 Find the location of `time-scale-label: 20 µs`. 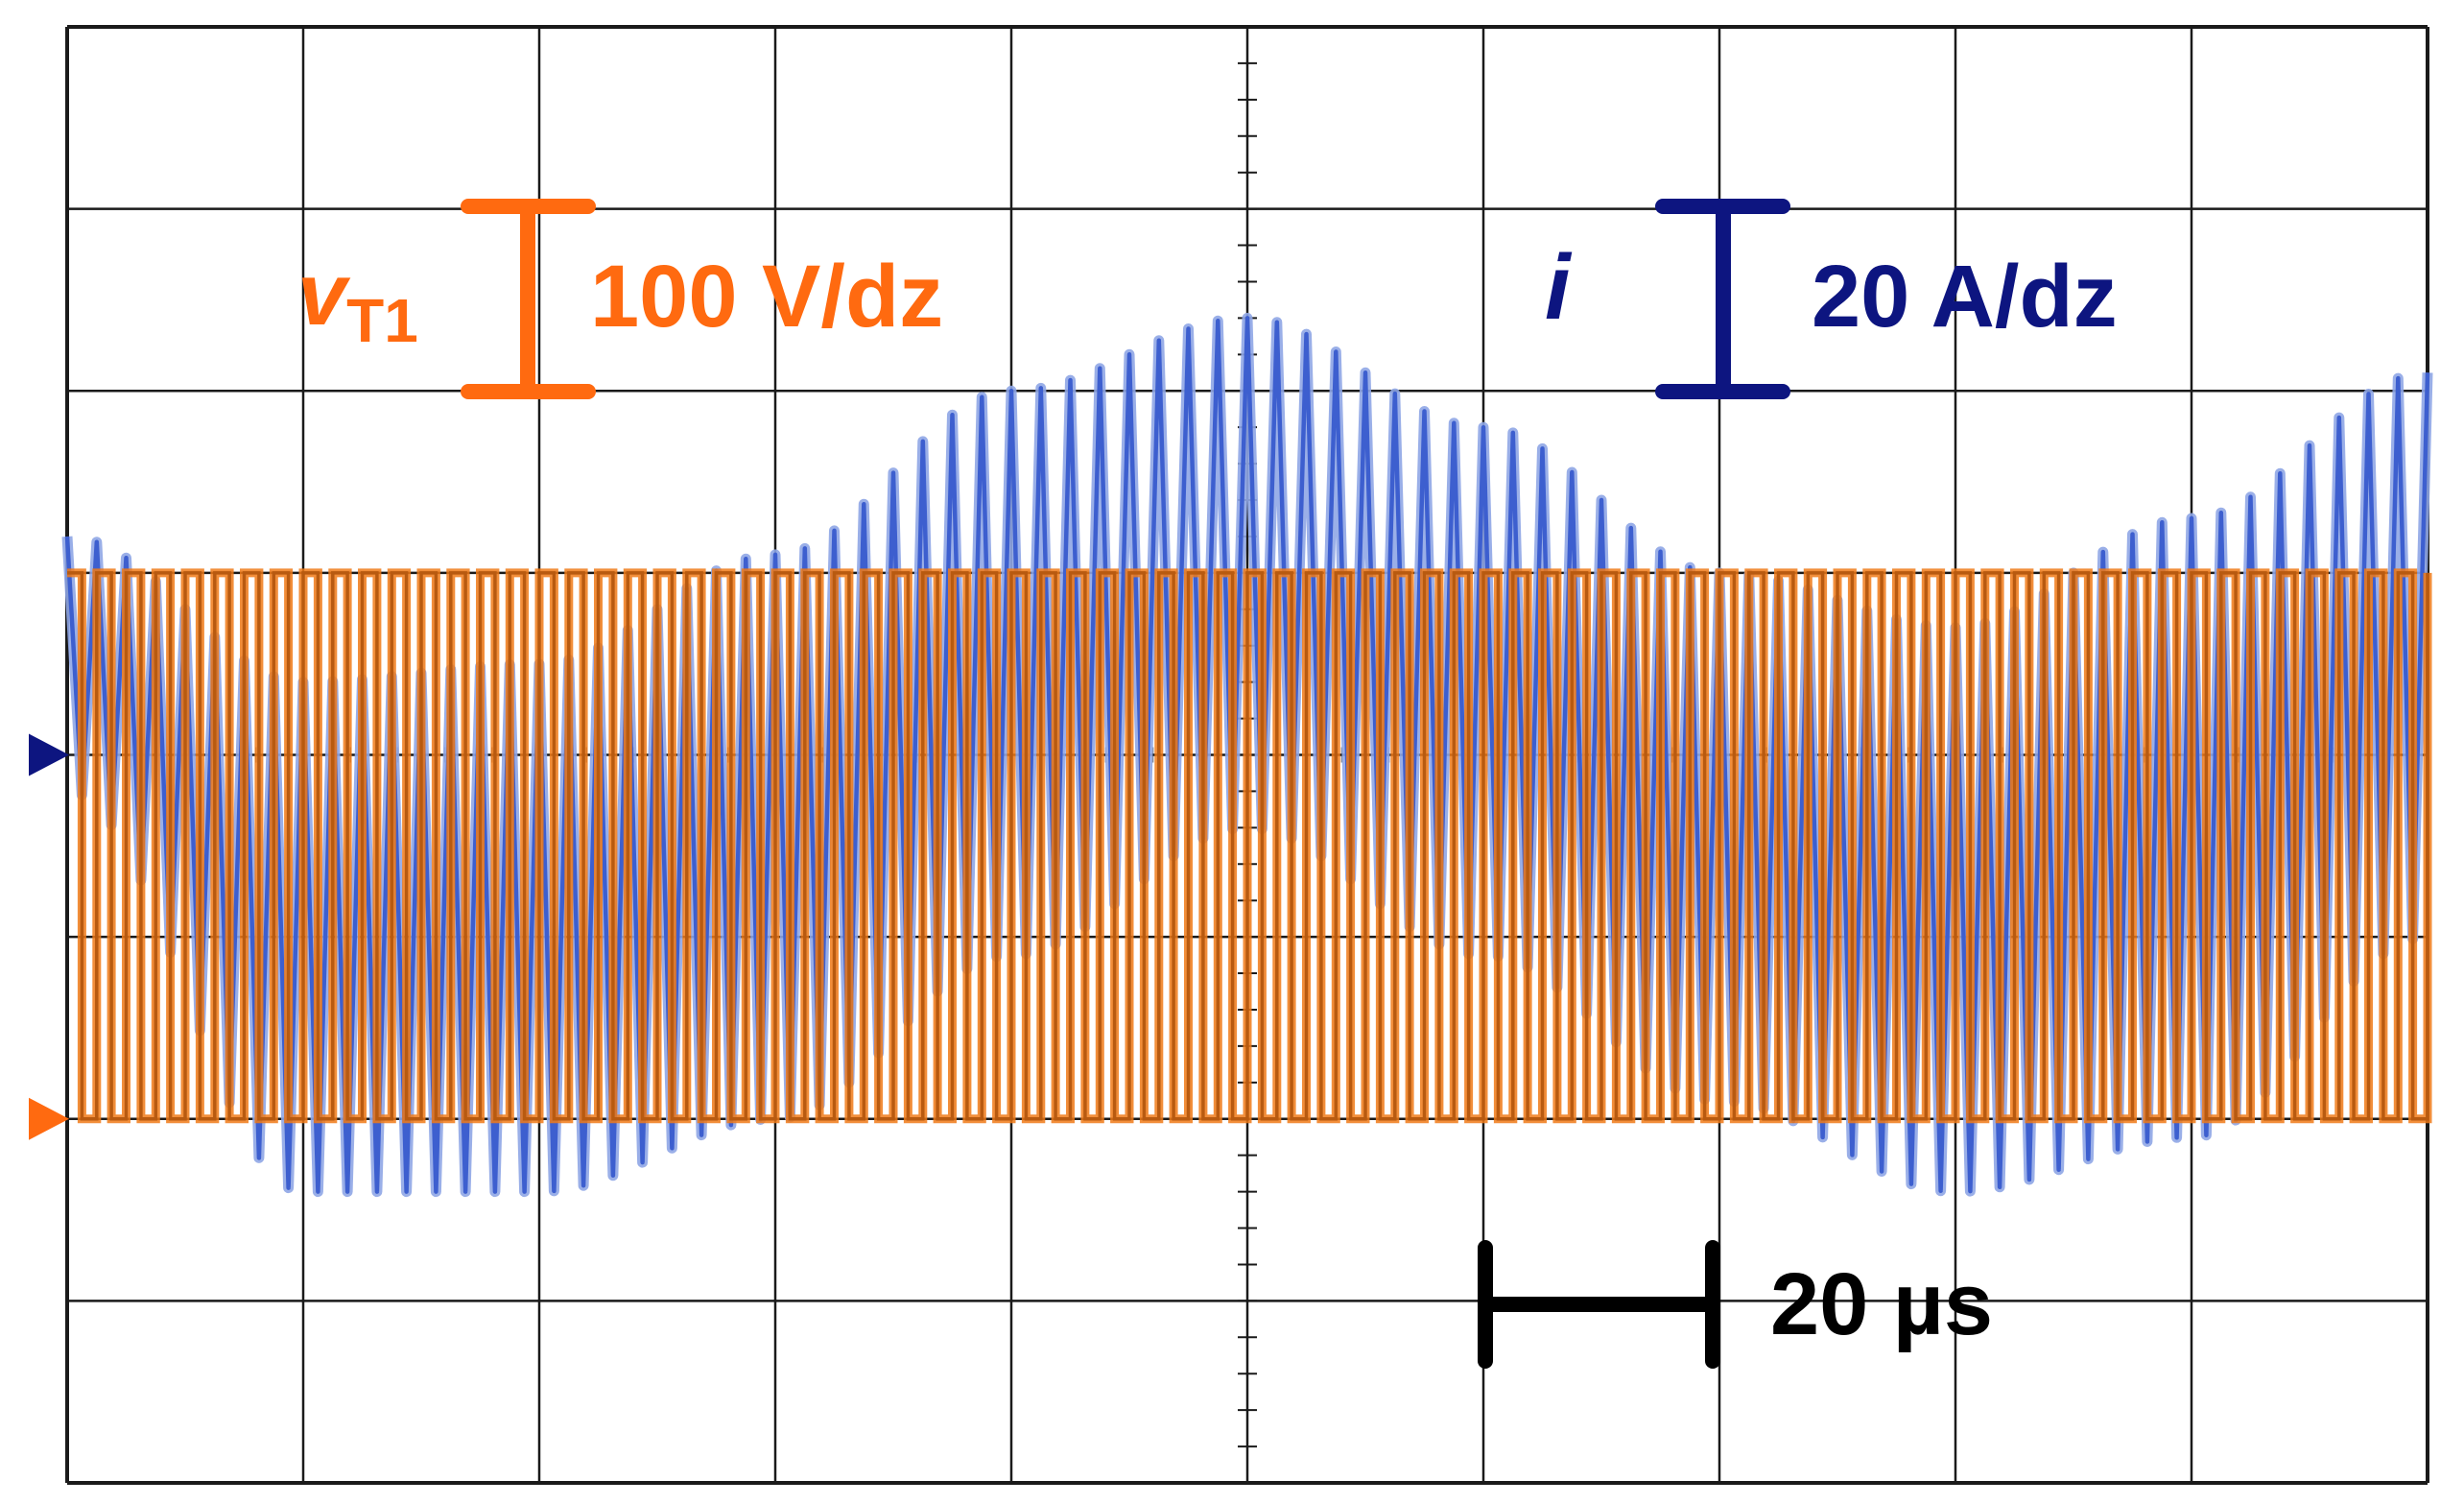

time-scale-label: 20 µs is located at coordinates (1881, 1304).